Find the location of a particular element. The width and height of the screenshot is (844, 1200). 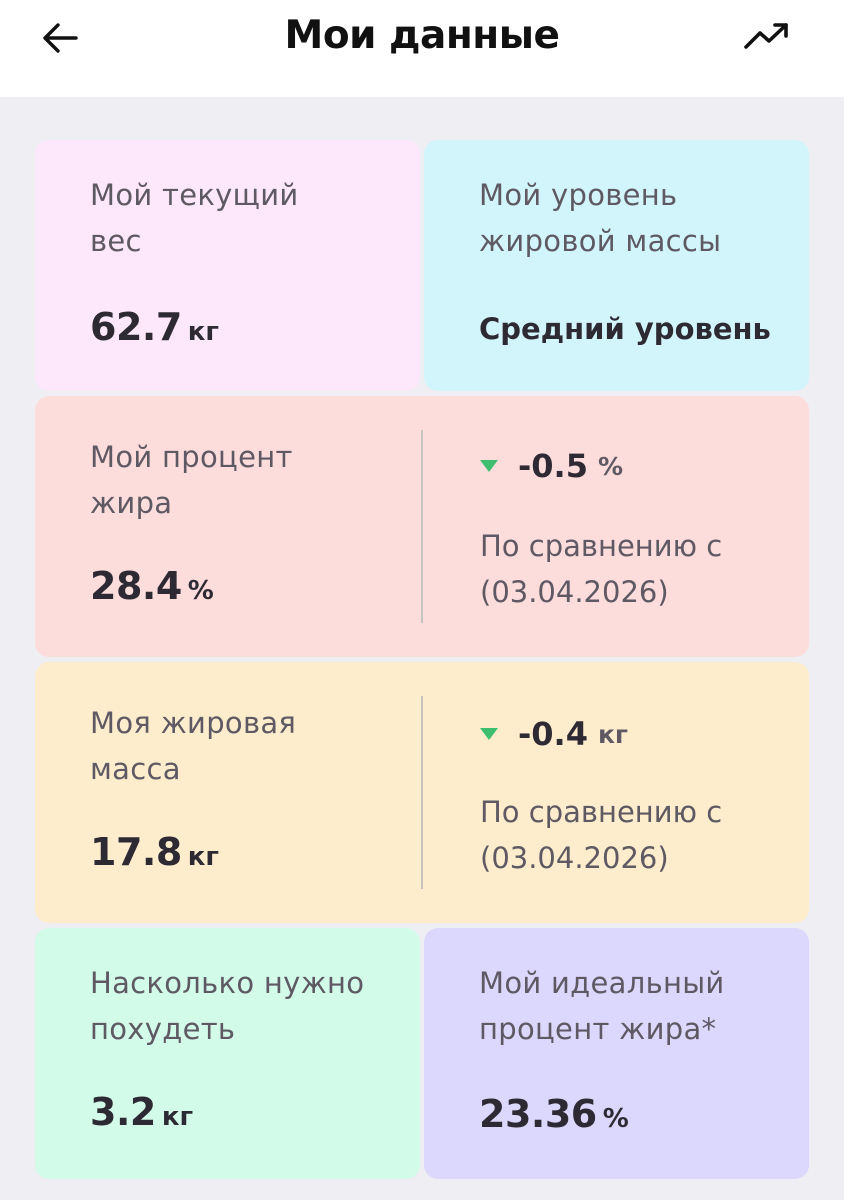

fat-level-value: Средний уровень is located at coordinates (625, 329).